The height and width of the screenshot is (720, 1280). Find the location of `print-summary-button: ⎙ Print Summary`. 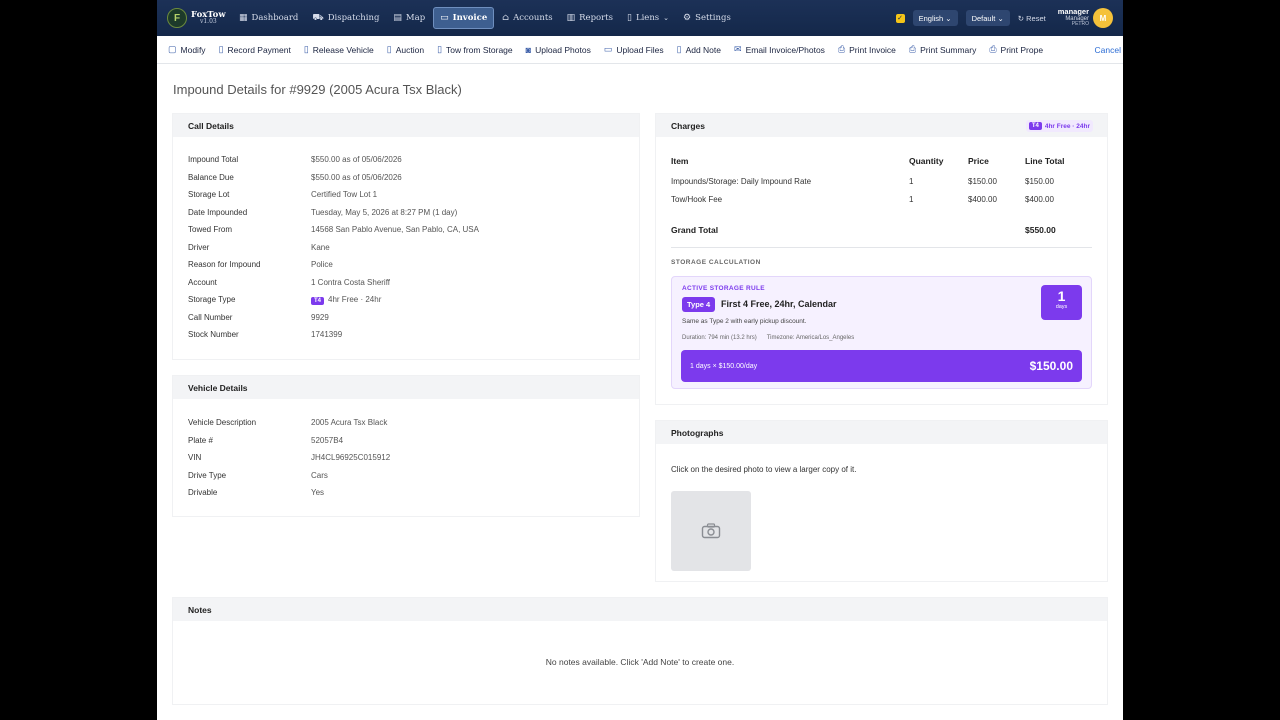

print-summary-button: ⎙ Print Summary is located at coordinates (942, 49).